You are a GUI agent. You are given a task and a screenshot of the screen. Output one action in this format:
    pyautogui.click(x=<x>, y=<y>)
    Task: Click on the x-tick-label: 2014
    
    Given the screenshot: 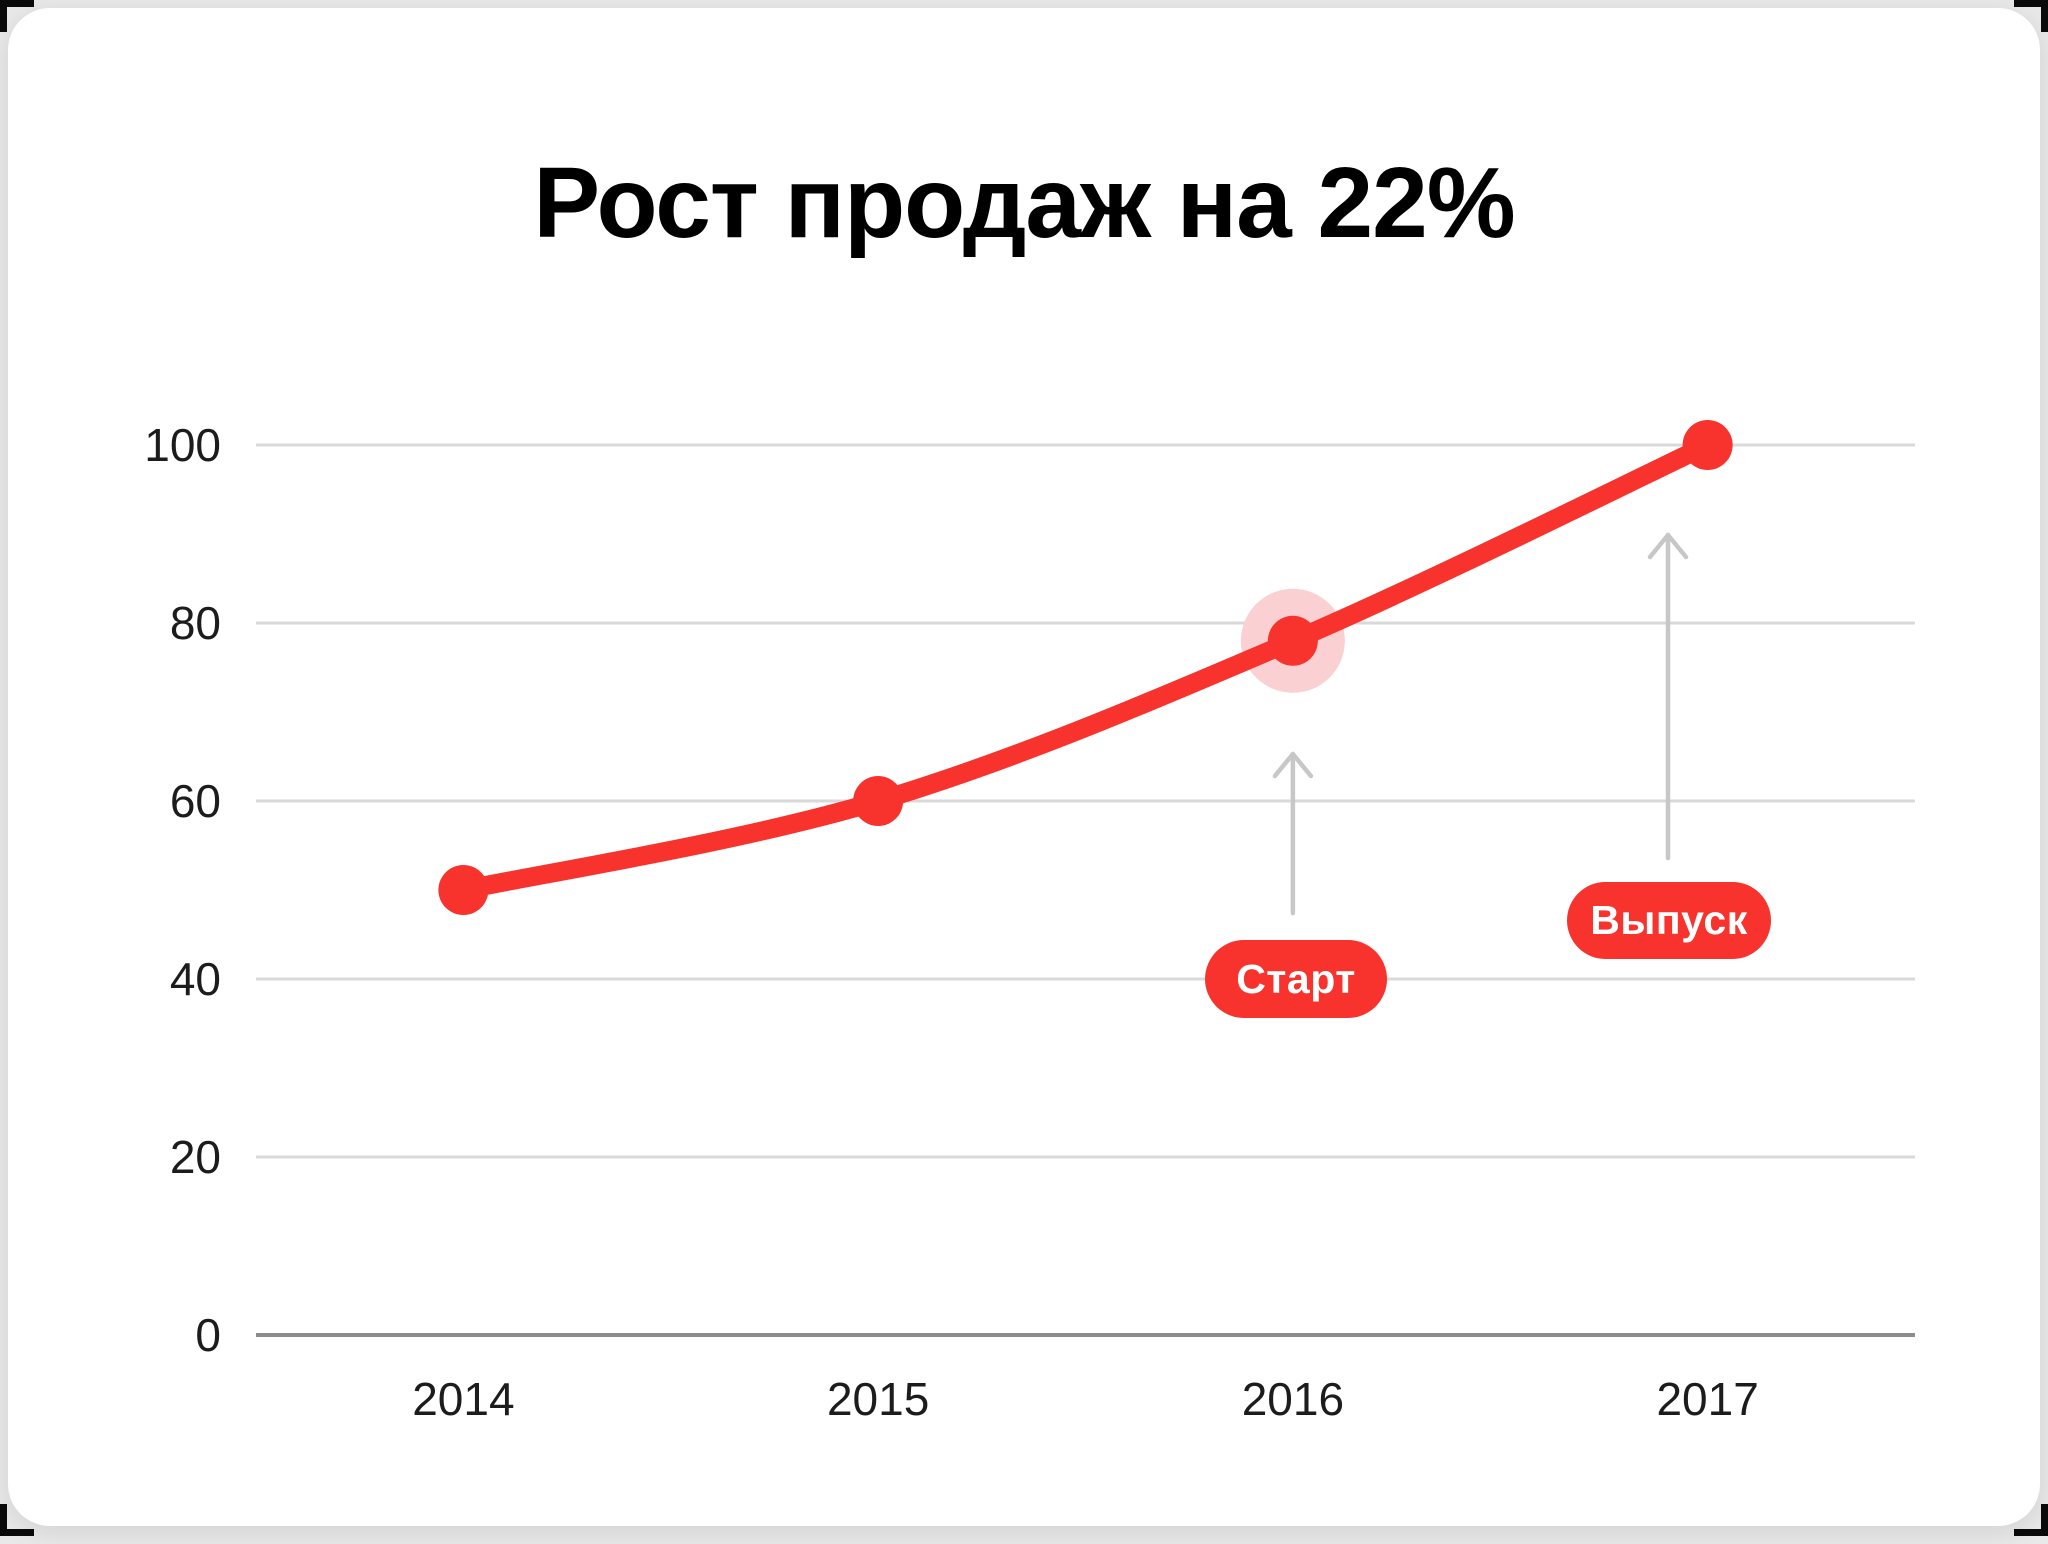 What is the action you would take?
    pyautogui.click(x=463, y=1399)
    